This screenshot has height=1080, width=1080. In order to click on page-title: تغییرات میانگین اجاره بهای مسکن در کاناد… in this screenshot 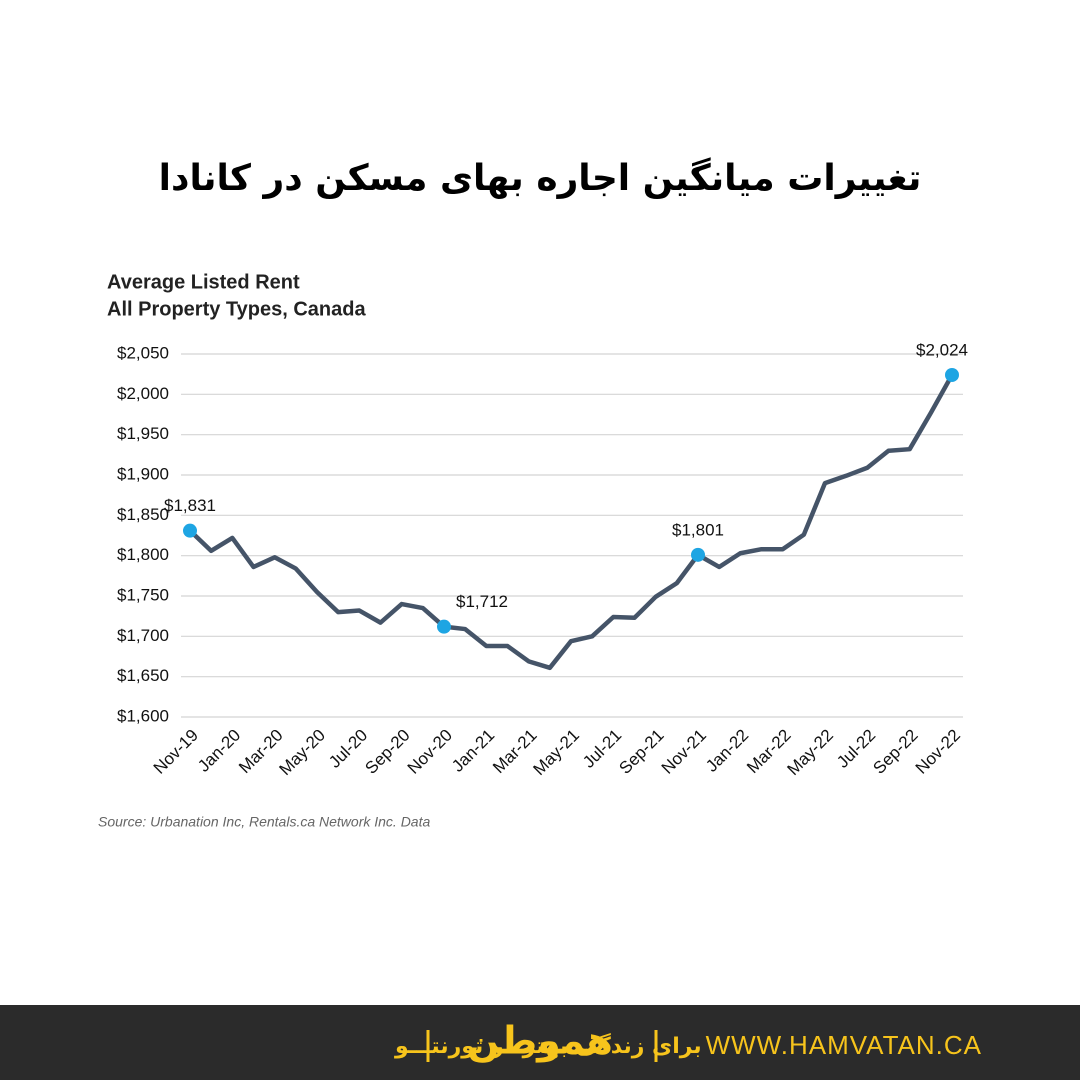, I will do `click(540, 178)`.